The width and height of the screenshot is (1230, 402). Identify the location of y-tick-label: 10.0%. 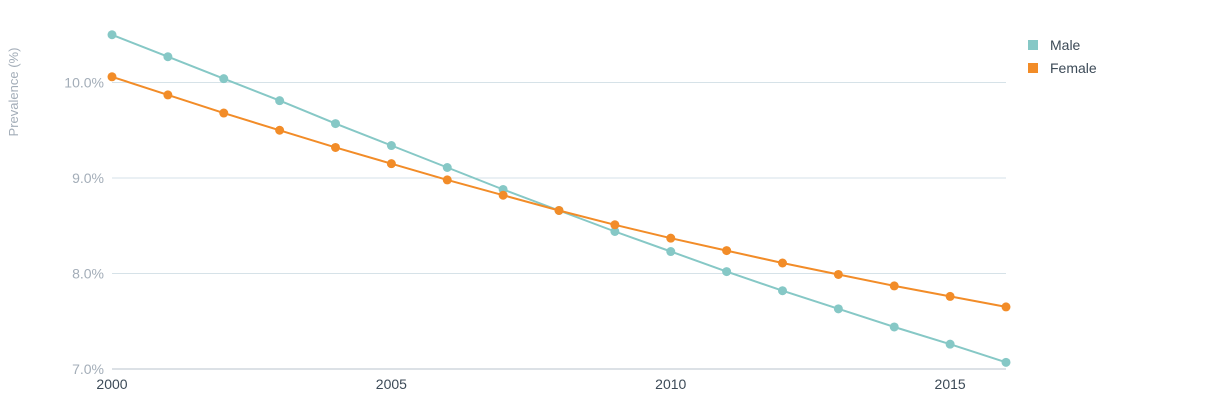
(84, 83).